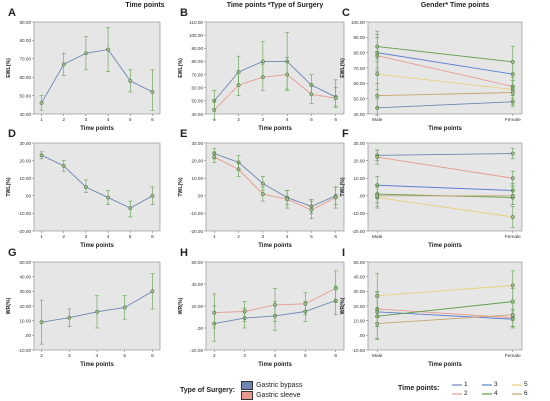 The height and width of the screenshot is (401, 550). What do you see at coordinates (466, 384) in the screenshot?
I see `legend-label-tp1: 1` at bounding box center [466, 384].